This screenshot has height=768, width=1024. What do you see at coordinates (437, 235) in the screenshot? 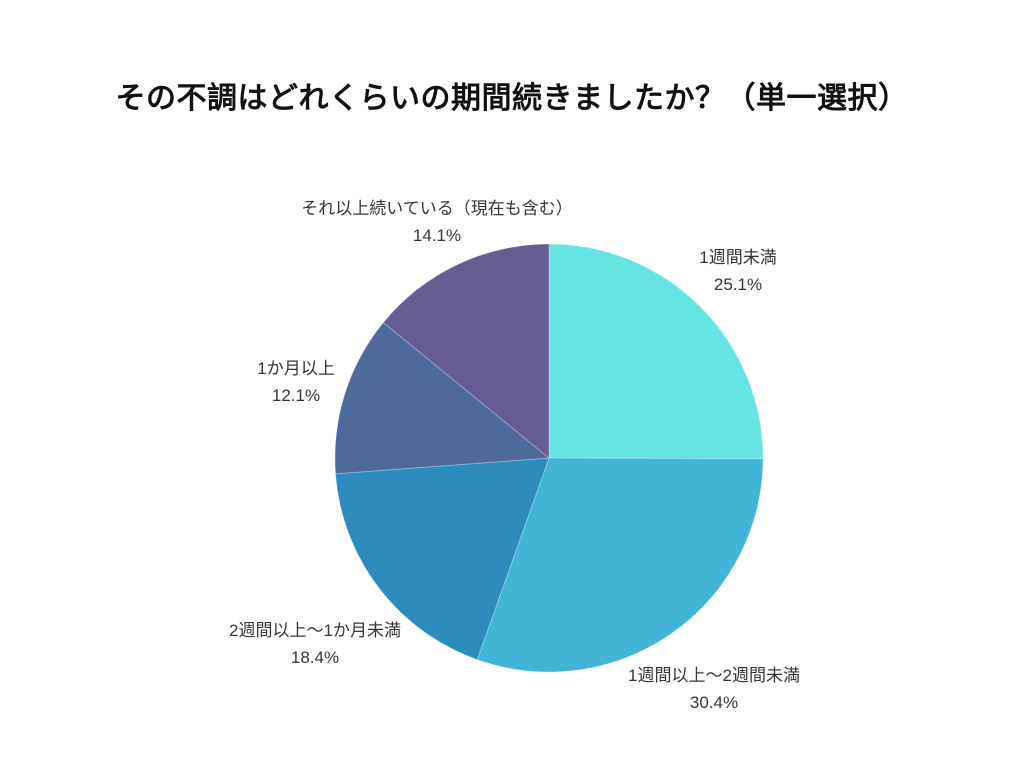
I see `pie-label-percent: 14.1%` at bounding box center [437, 235].